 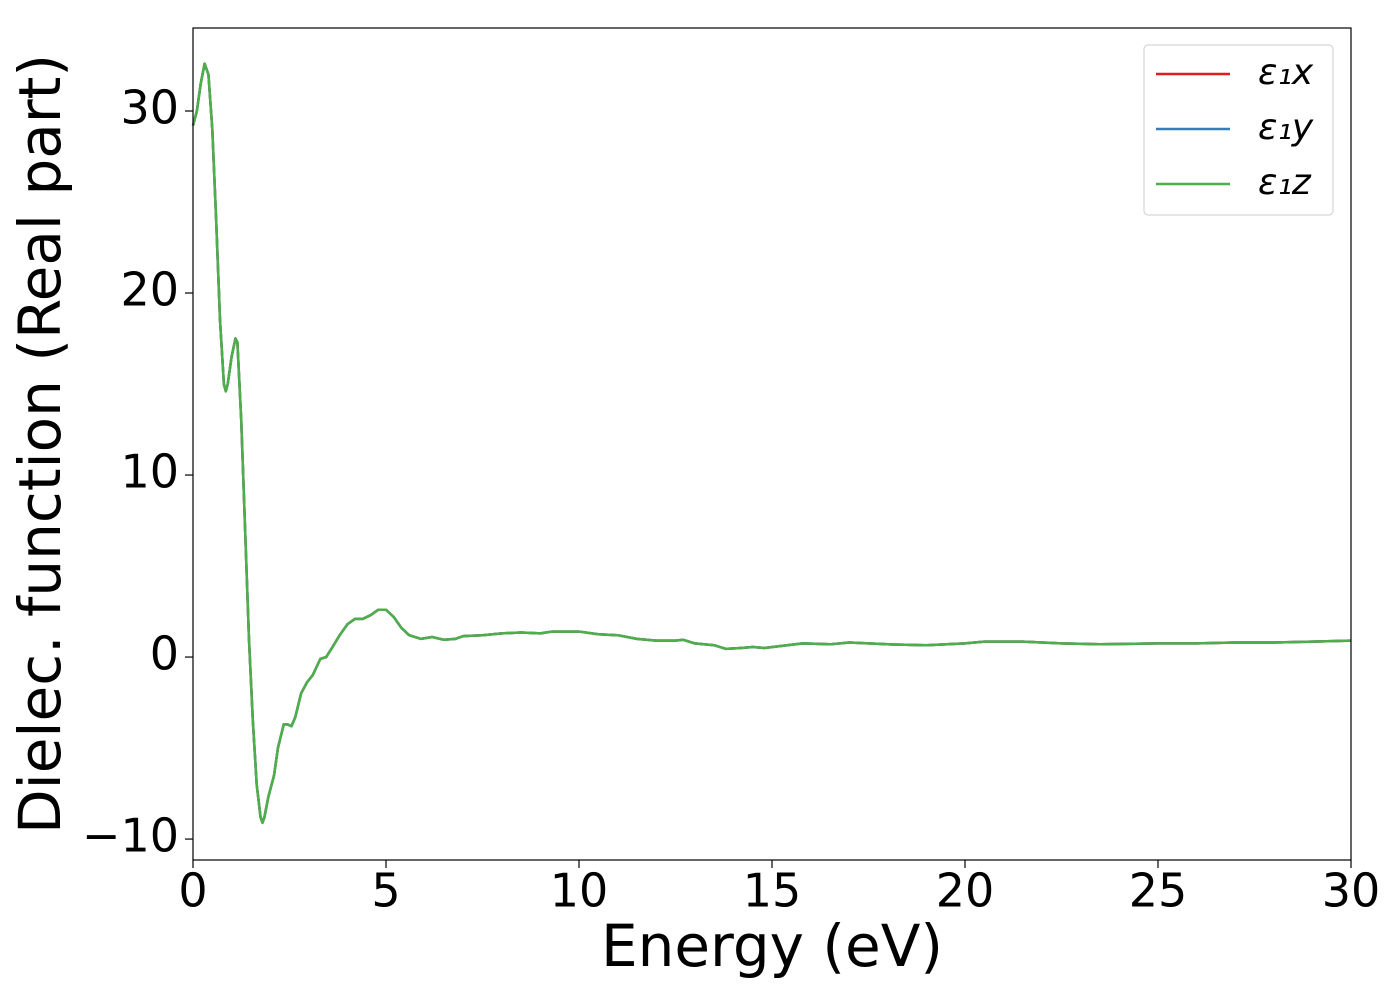 I want to click on x-tick-label: 25, so click(x=1158, y=891).